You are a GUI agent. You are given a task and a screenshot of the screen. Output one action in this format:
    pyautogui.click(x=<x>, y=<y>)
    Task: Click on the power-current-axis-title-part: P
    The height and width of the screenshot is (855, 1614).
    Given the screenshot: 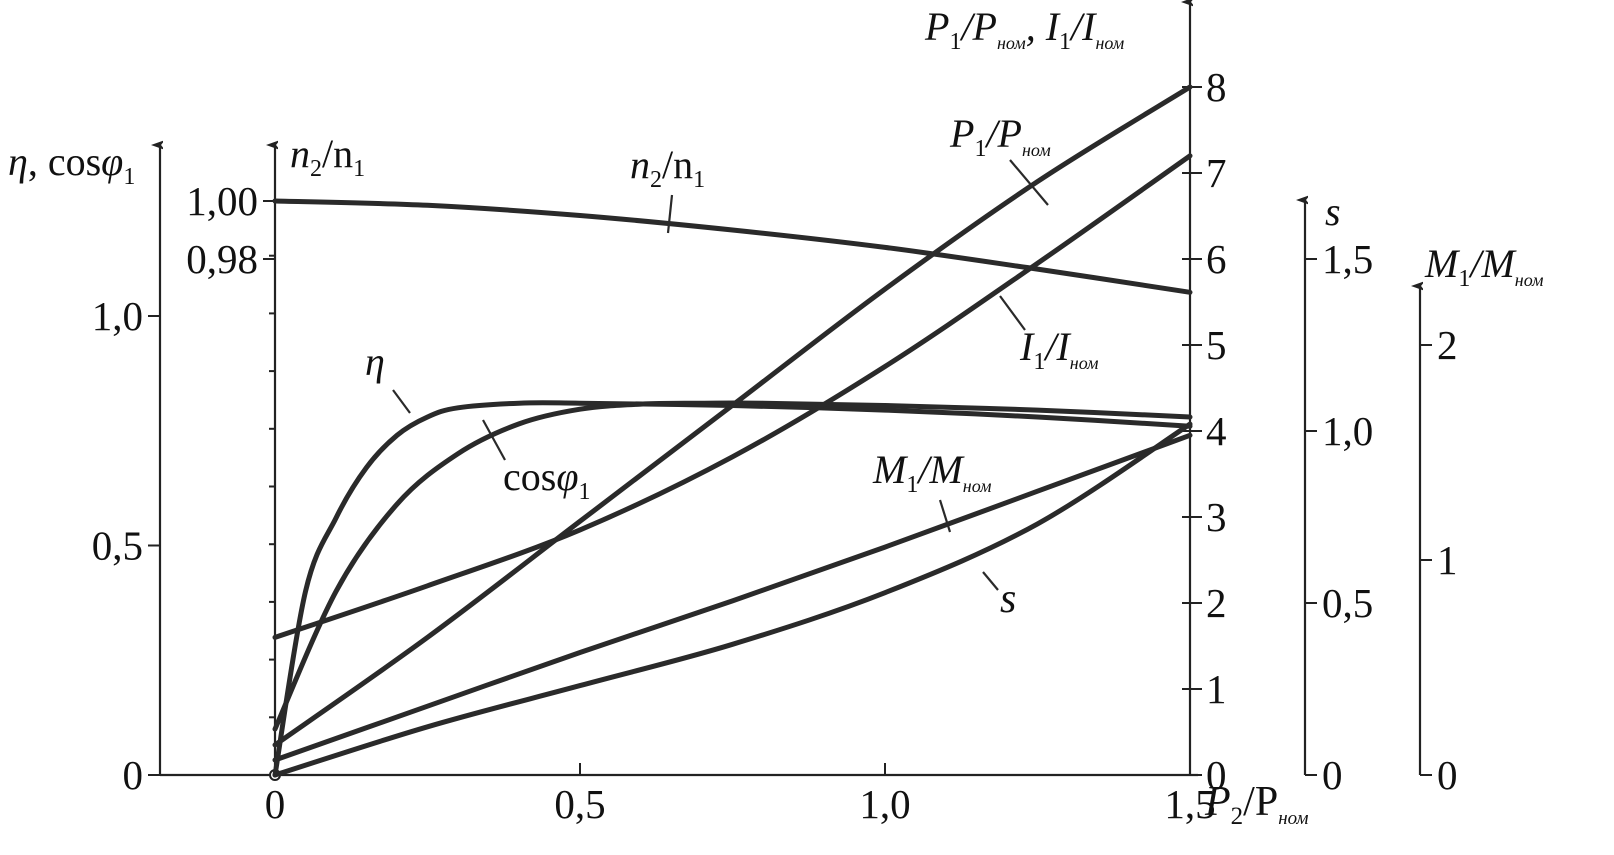 What is the action you would take?
    pyautogui.click(x=936, y=26)
    